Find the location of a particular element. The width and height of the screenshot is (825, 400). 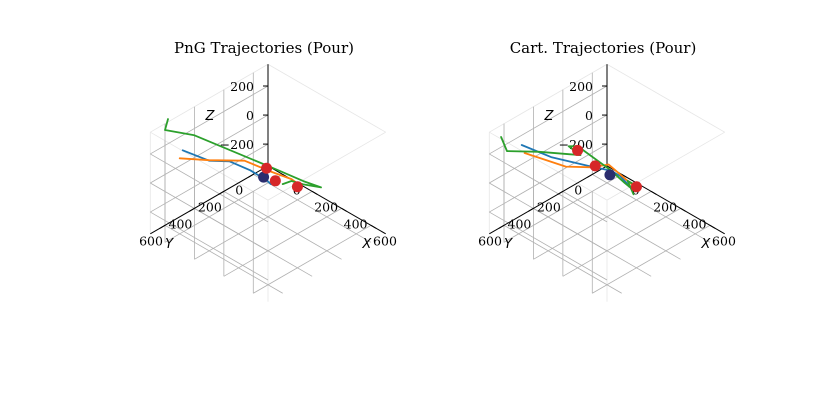

plot-title: PnG Trajectories (Pour) is located at coordinates (264, 48).